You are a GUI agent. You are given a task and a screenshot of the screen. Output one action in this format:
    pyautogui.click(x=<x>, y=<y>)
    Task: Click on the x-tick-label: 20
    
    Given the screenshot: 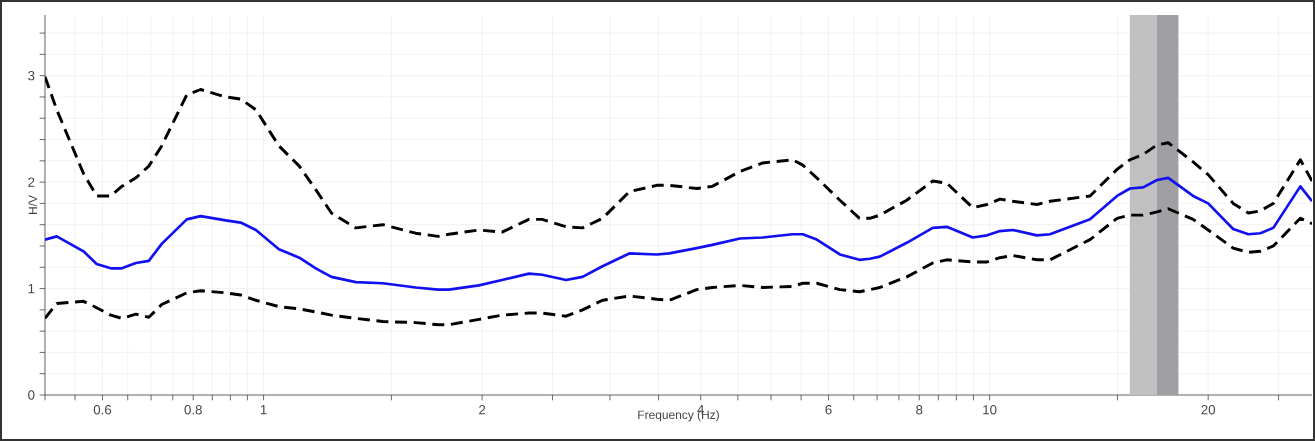 What is the action you would take?
    pyautogui.click(x=1208, y=410)
    